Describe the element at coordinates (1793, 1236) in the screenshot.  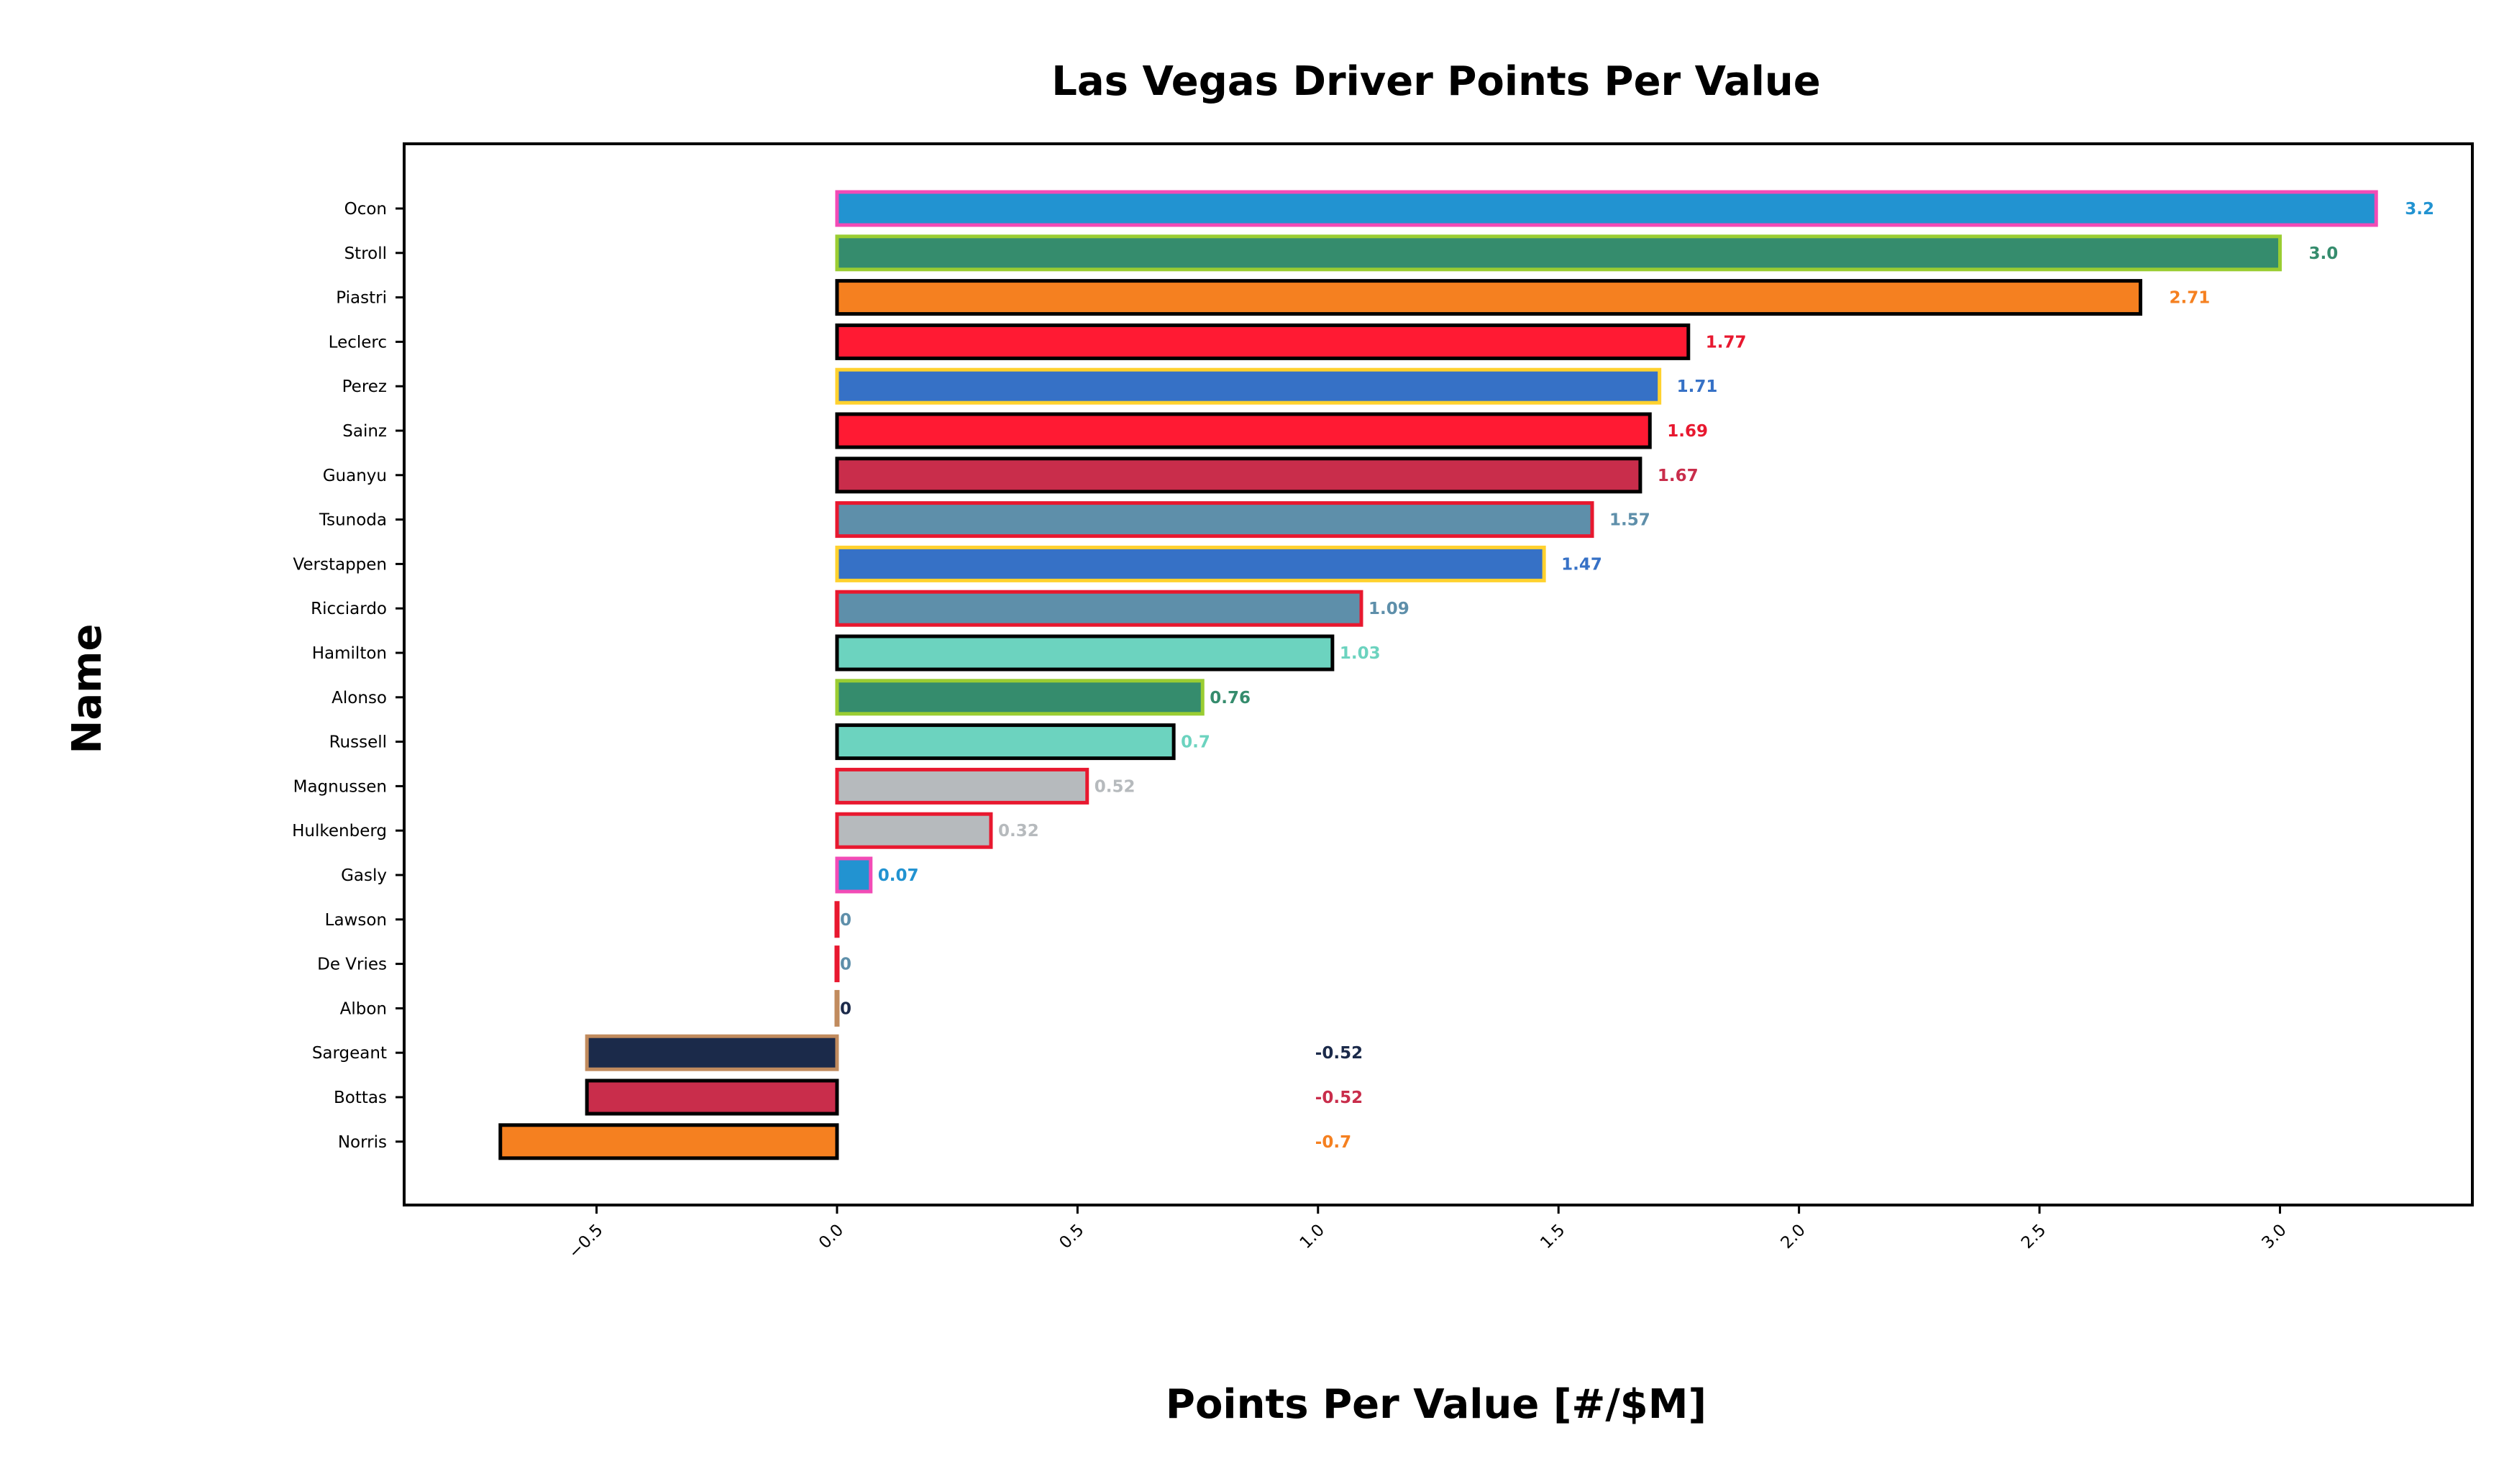
I see `x-tick-label: 2.0` at that location.